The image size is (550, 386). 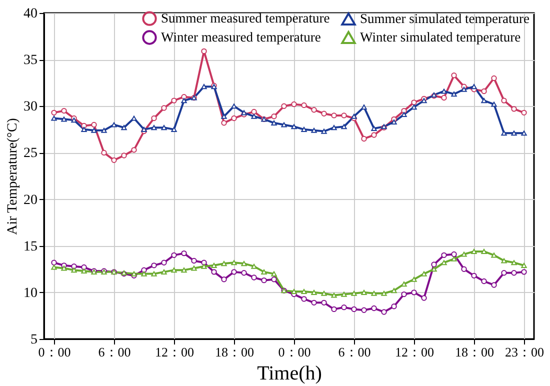 What do you see at coordinates (440, 37) in the screenshot?
I see `legend-label: Winter simulated temperature` at bounding box center [440, 37].